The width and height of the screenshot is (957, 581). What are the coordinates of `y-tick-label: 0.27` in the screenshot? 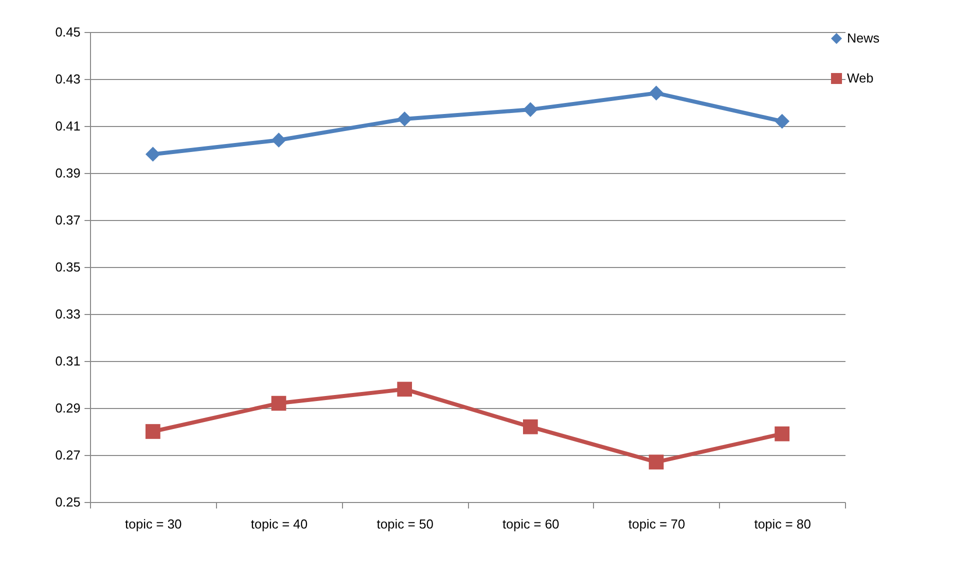 It's located at (67, 455).